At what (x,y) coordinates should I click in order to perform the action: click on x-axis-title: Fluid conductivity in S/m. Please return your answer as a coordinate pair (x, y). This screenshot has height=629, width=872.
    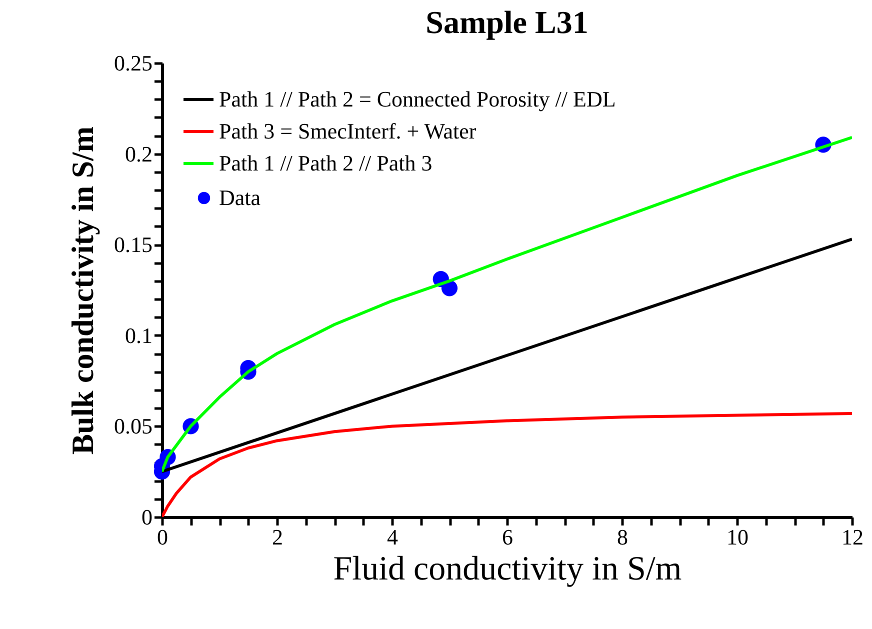
    Looking at the image, I should click on (507, 569).